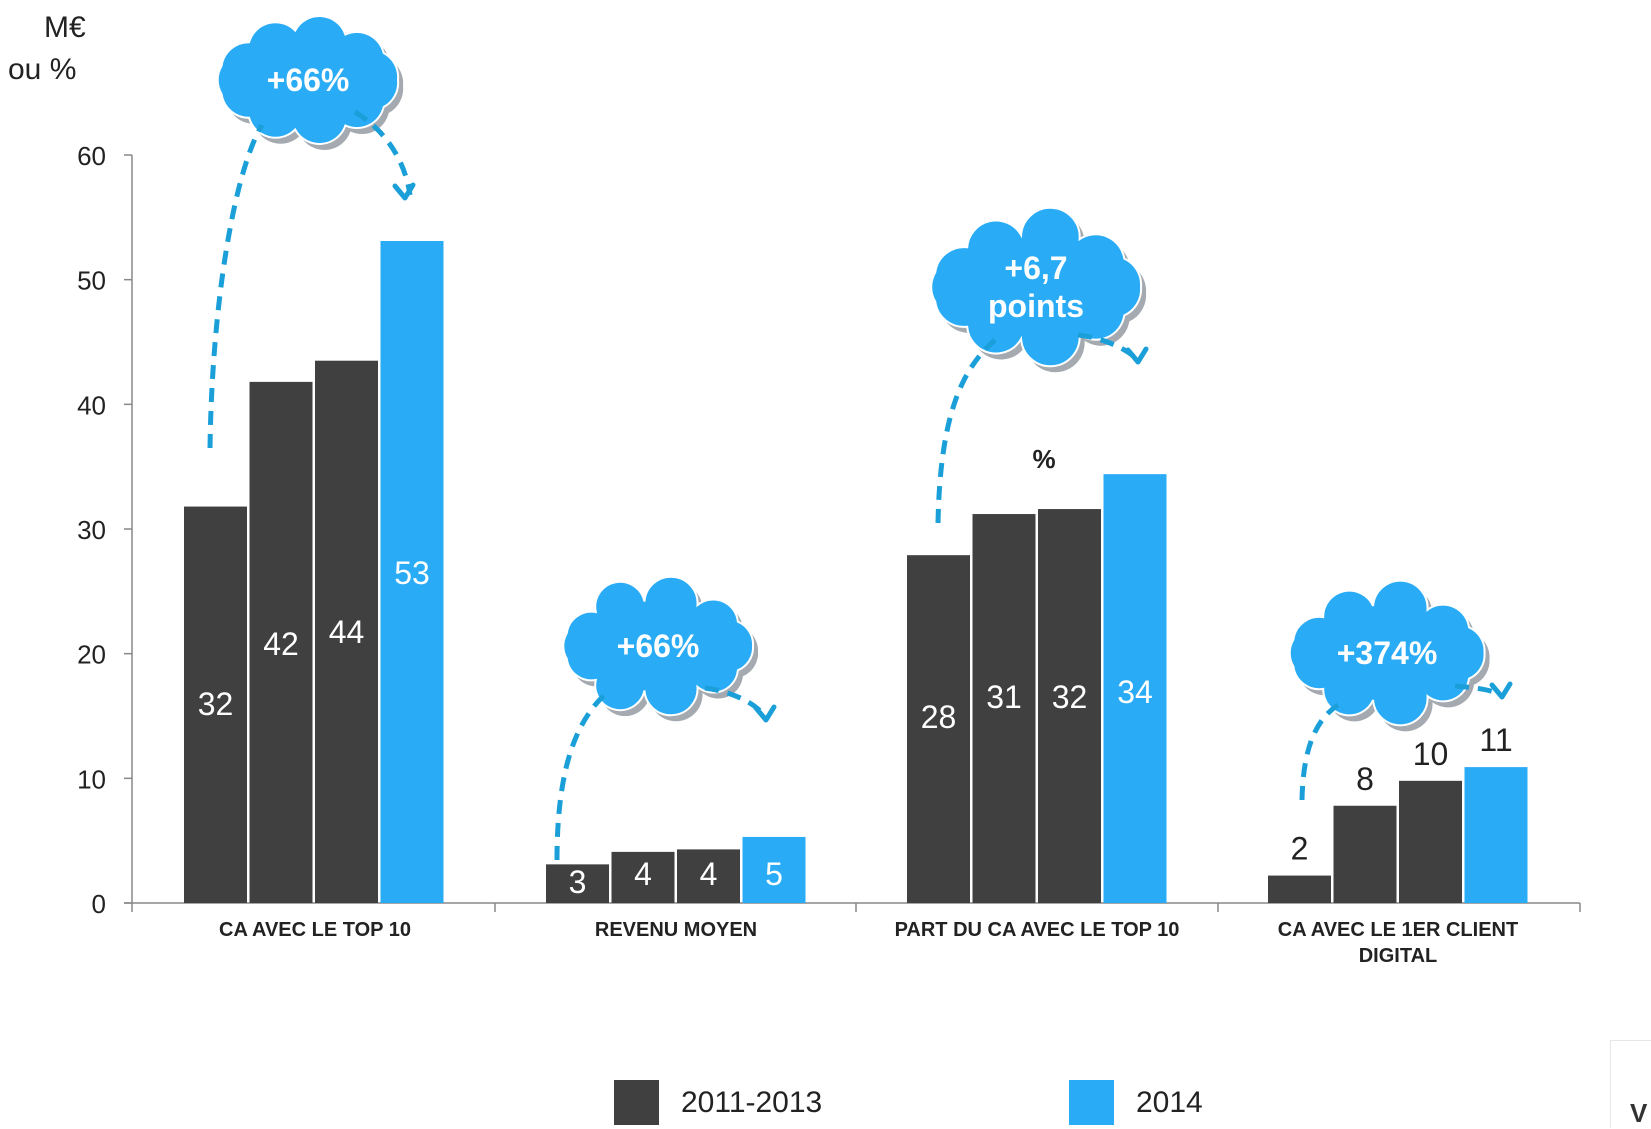 The width and height of the screenshot is (1651, 1129). I want to click on bar-data-label: 5, so click(774, 874).